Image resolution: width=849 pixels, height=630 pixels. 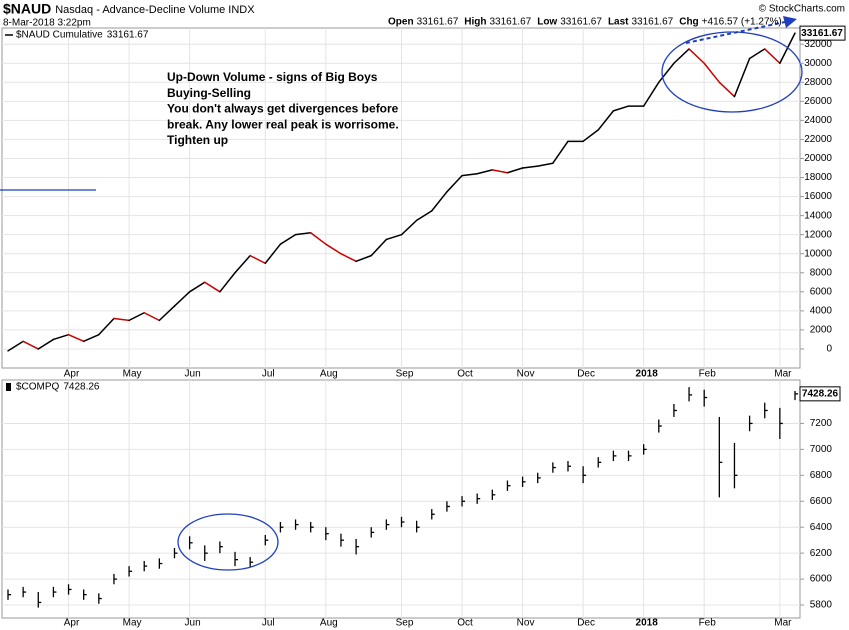 What do you see at coordinates (401, 22) in the screenshot?
I see `quote-label: Open` at bounding box center [401, 22].